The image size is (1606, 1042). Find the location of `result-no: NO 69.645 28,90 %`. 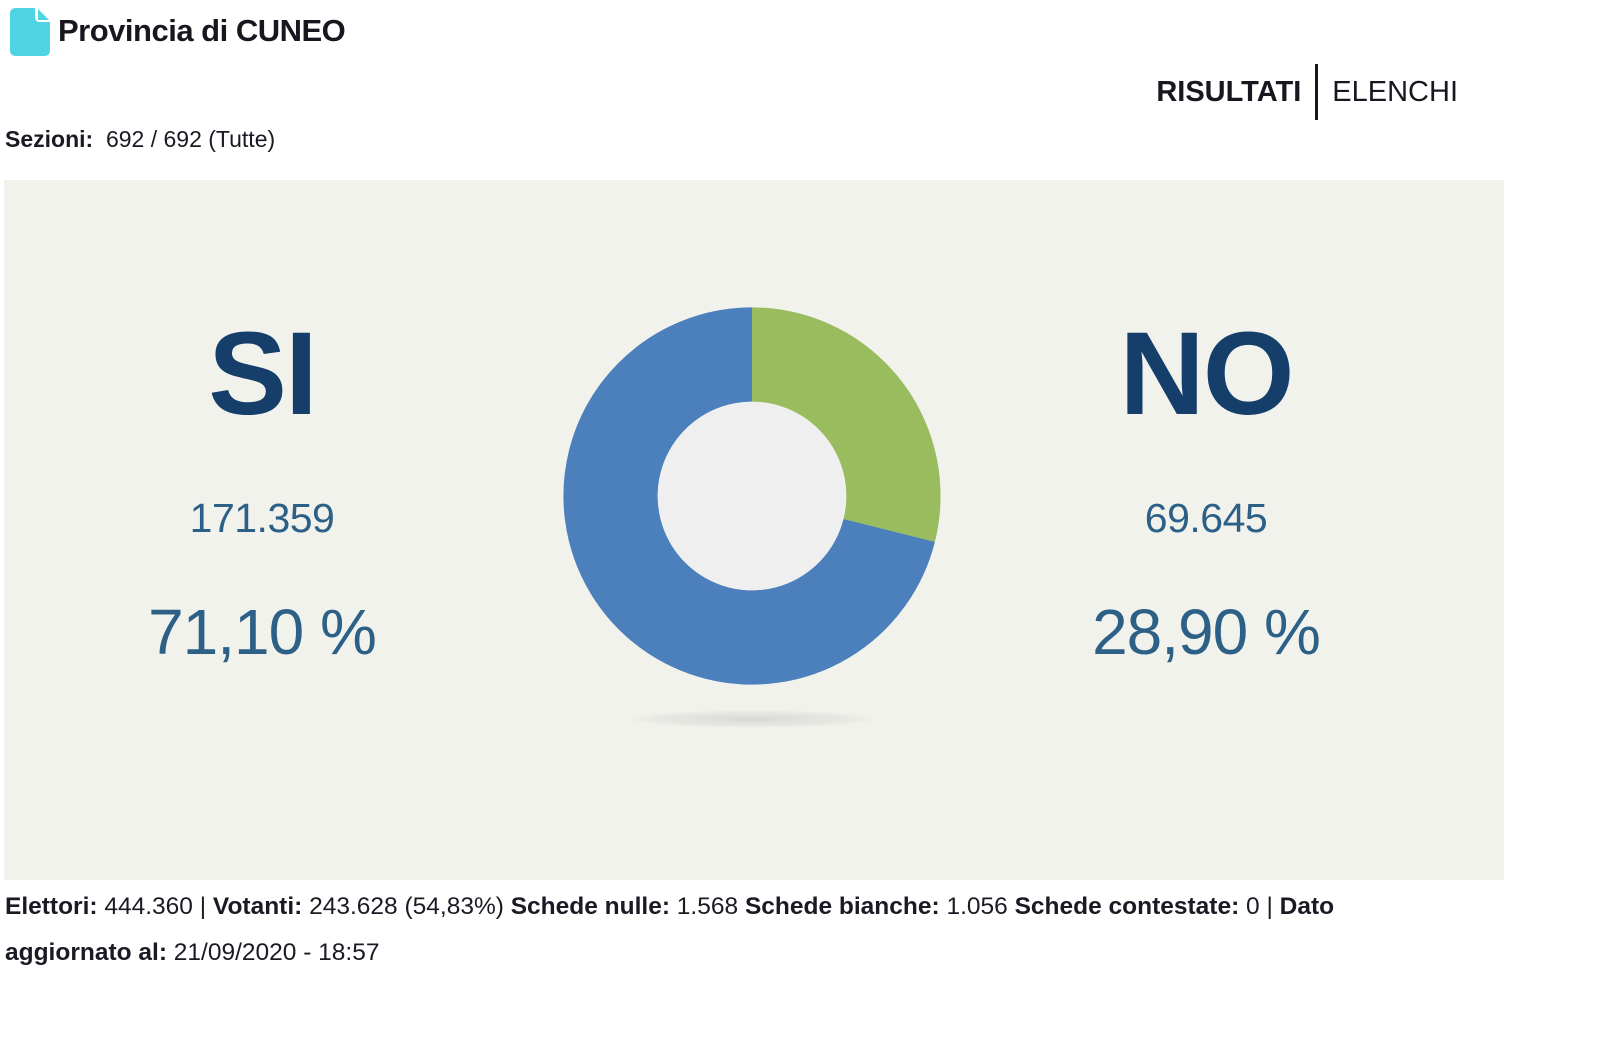

result-no: NO 69.645 28,90 % is located at coordinates (1206, 424).